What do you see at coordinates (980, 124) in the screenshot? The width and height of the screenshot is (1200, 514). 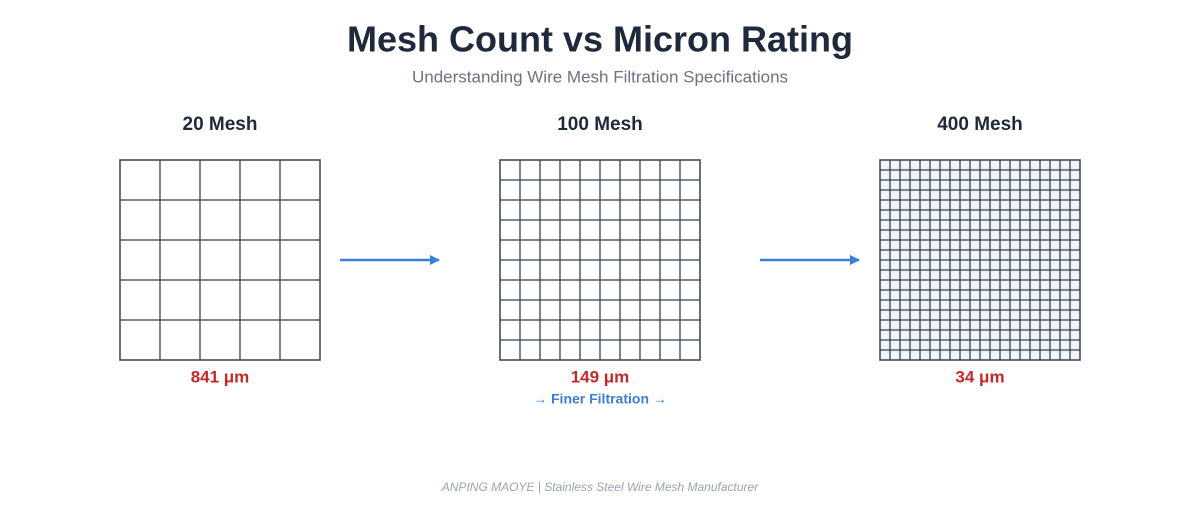 I see `panel-label: 400 Mesh` at bounding box center [980, 124].